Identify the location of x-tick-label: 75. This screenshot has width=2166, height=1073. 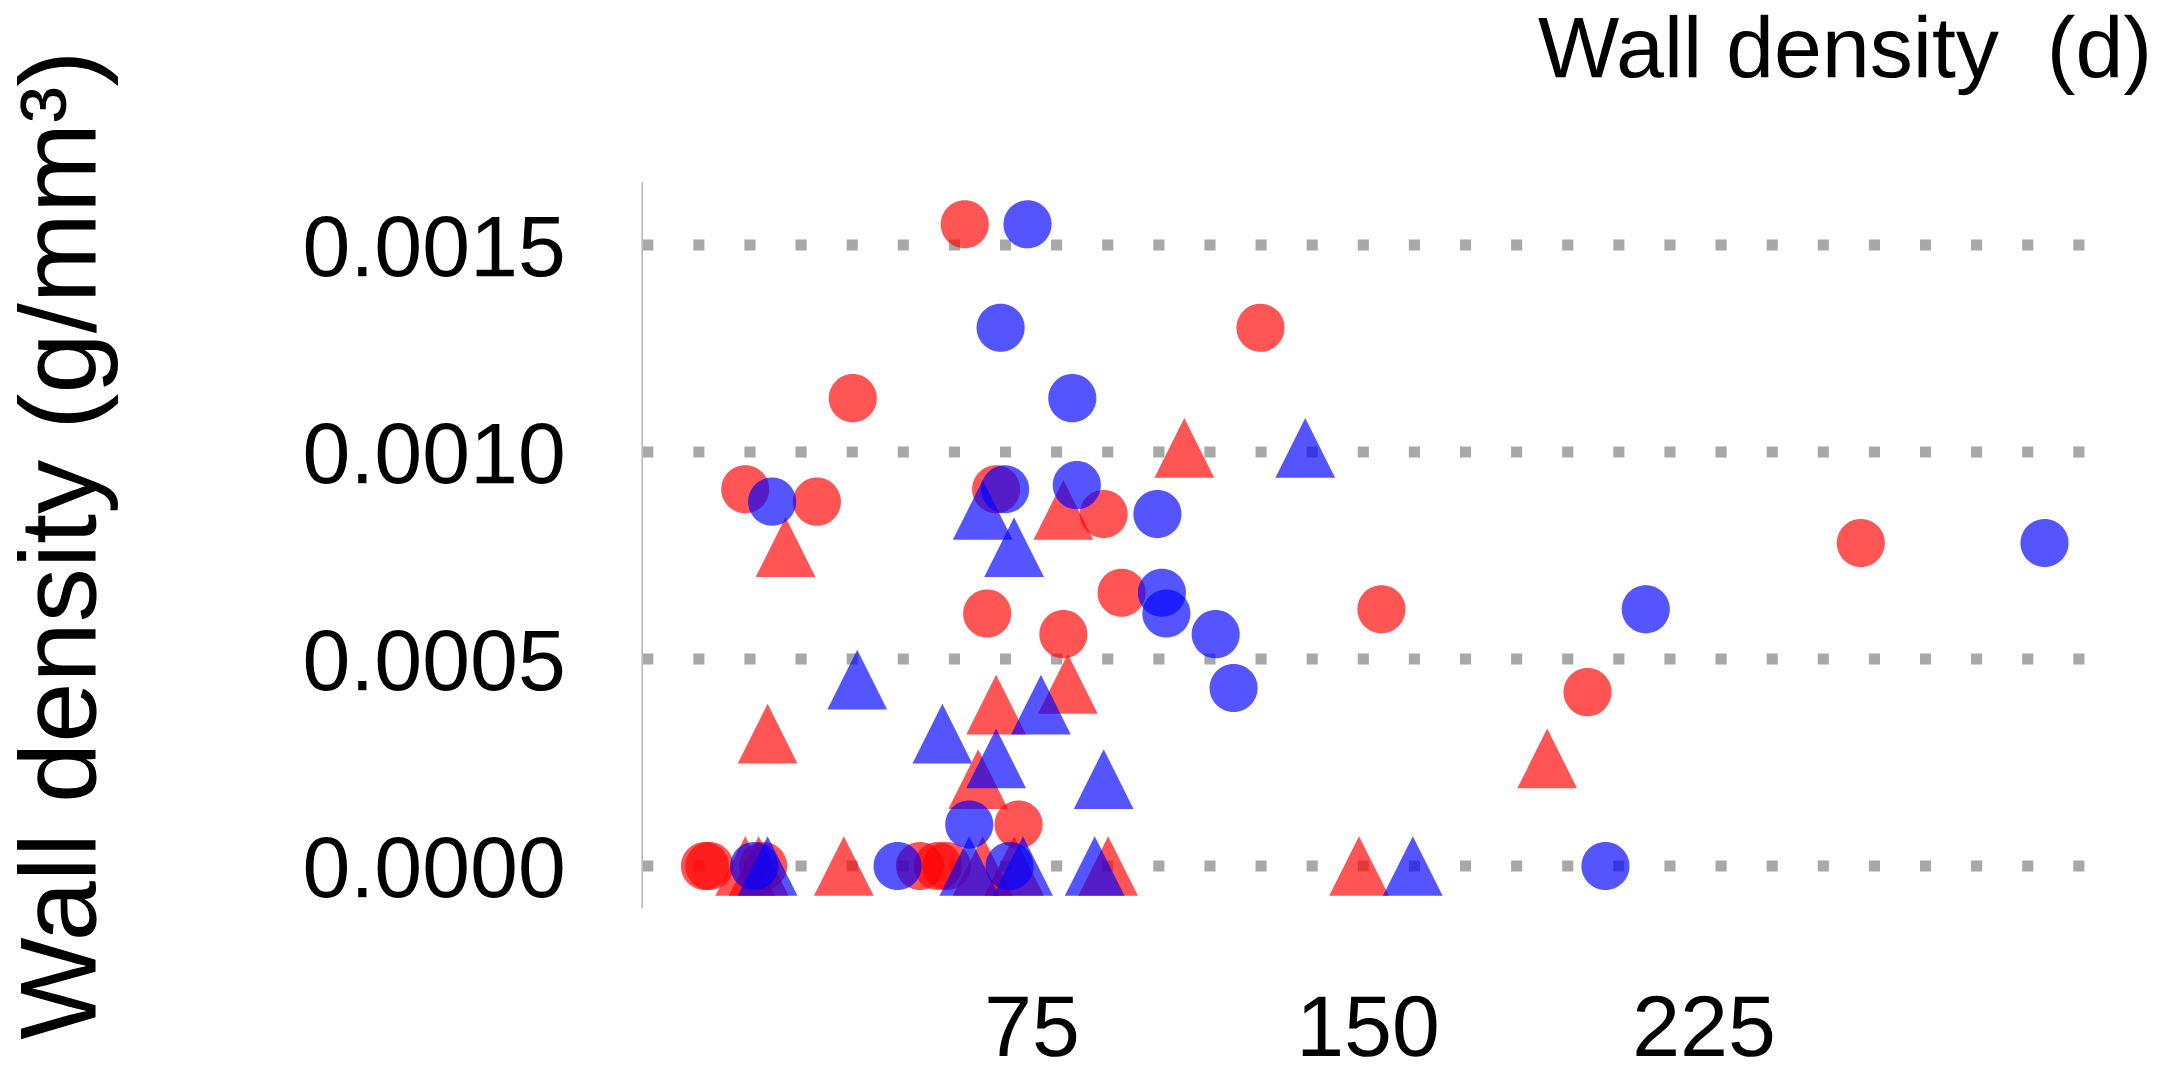
(1032, 1026).